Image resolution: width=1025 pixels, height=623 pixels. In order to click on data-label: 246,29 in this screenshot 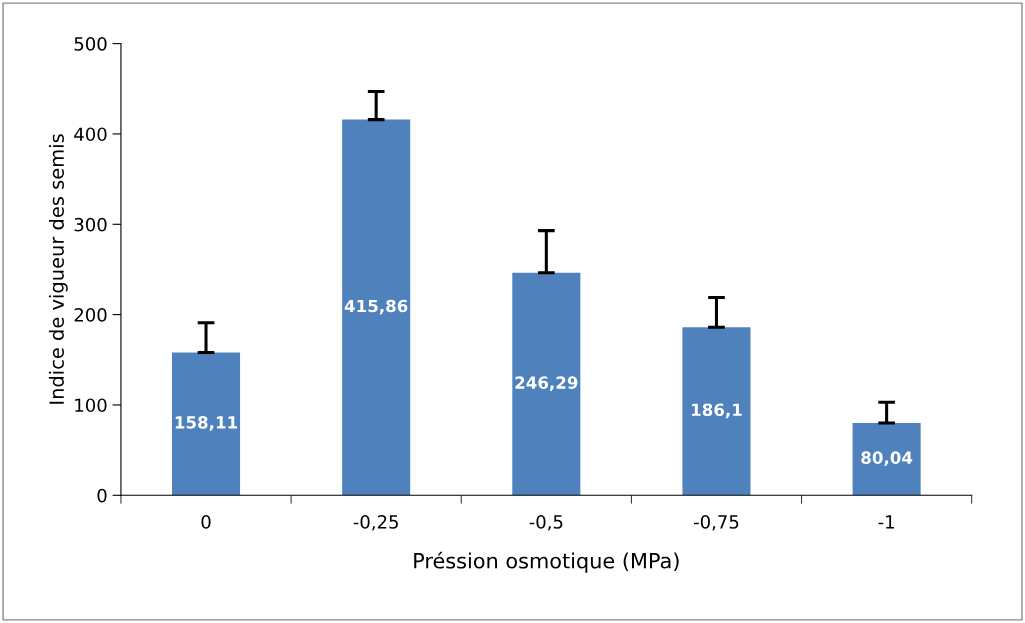, I will do `click(546, 384)`.